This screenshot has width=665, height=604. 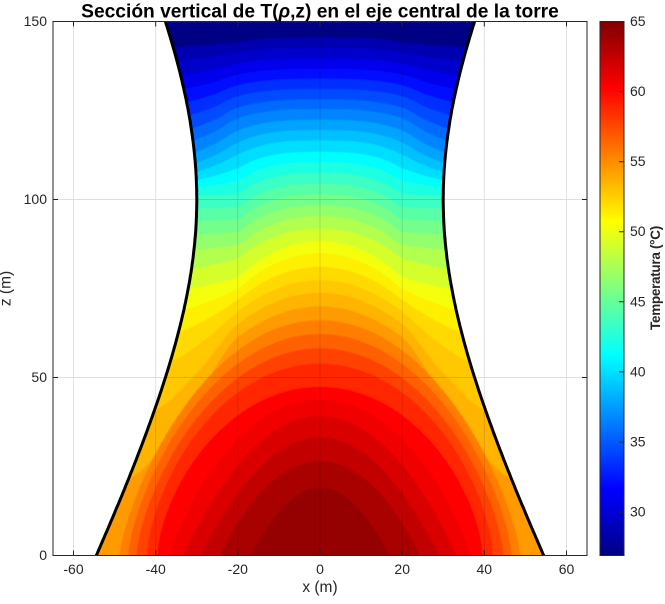 I want to click on svg-text: -40, so click(x=156, y=569).